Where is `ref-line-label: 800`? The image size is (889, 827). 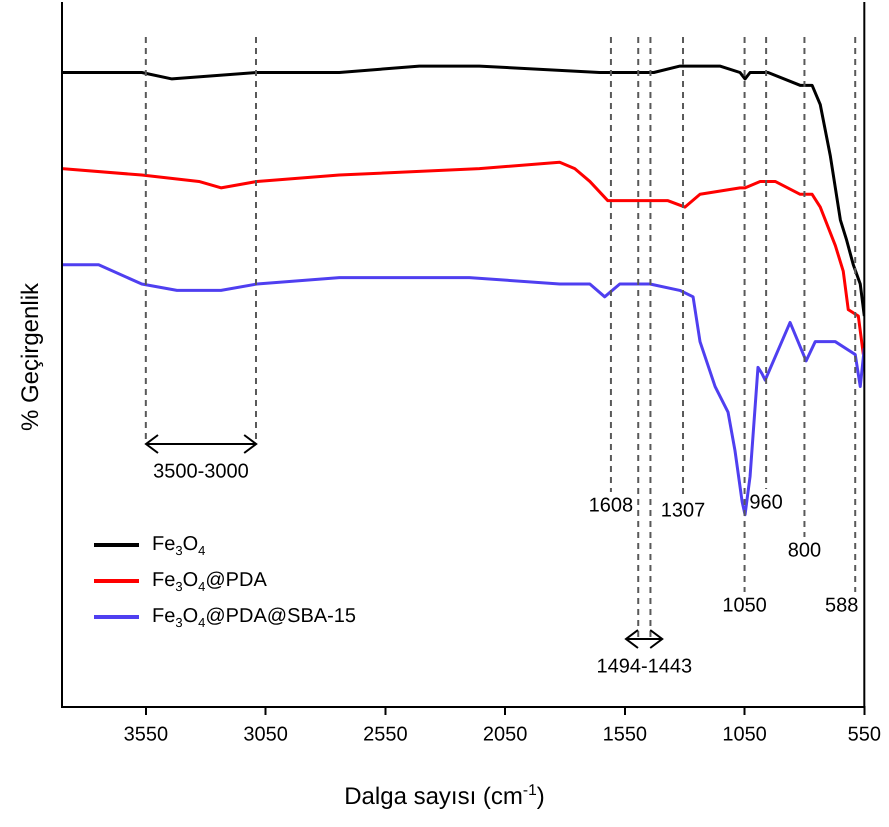
ref-line-label: 800 is located at coordinates (805, 551).